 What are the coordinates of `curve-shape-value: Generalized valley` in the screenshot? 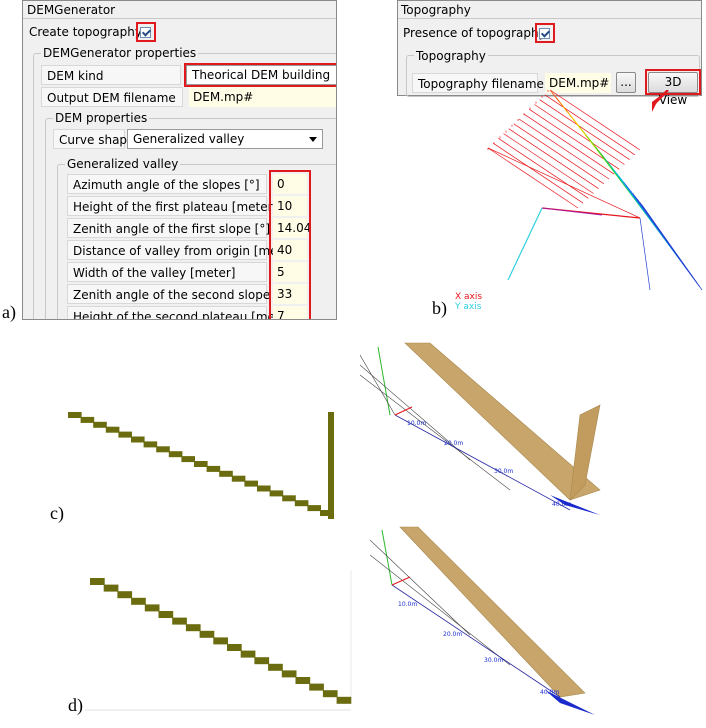 It's located at (189, 139).